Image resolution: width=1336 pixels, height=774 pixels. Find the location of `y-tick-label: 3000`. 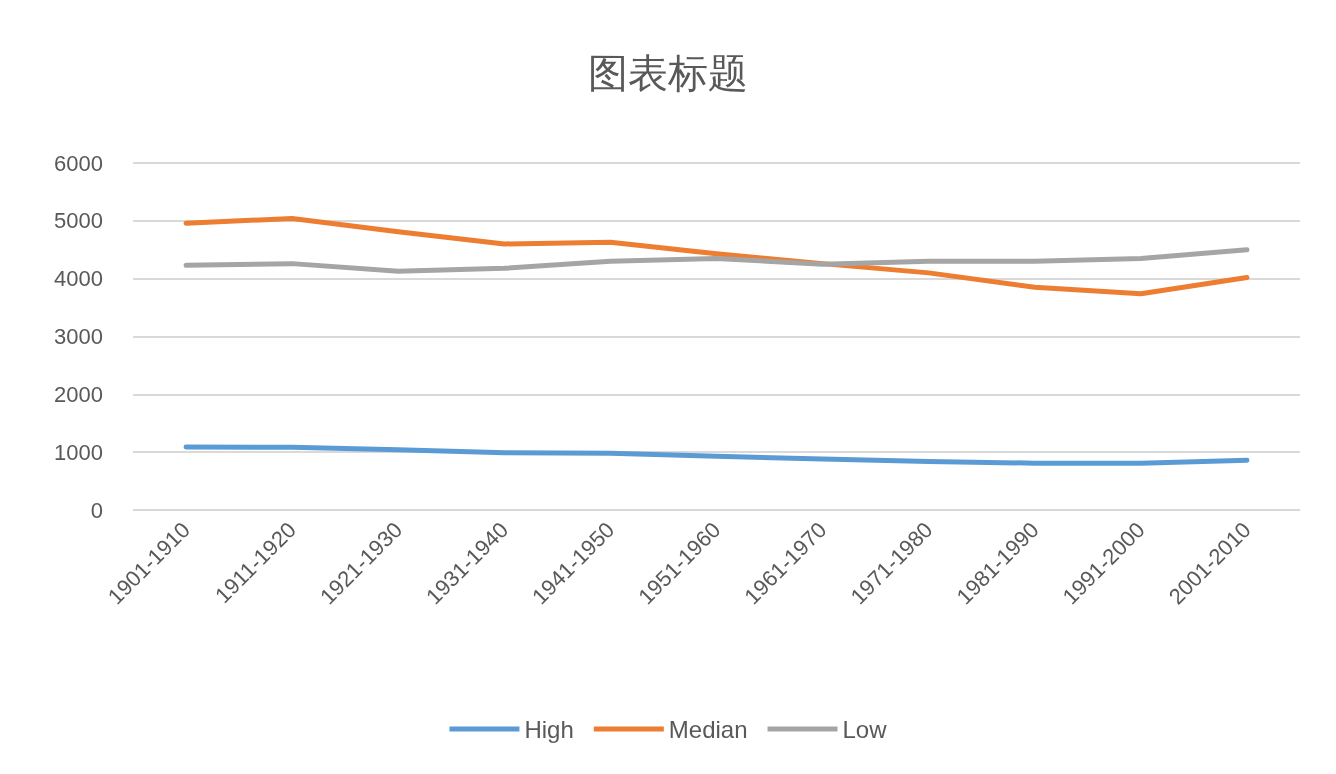

y-tick-label: 3000 is located at coordinates (78, 336).